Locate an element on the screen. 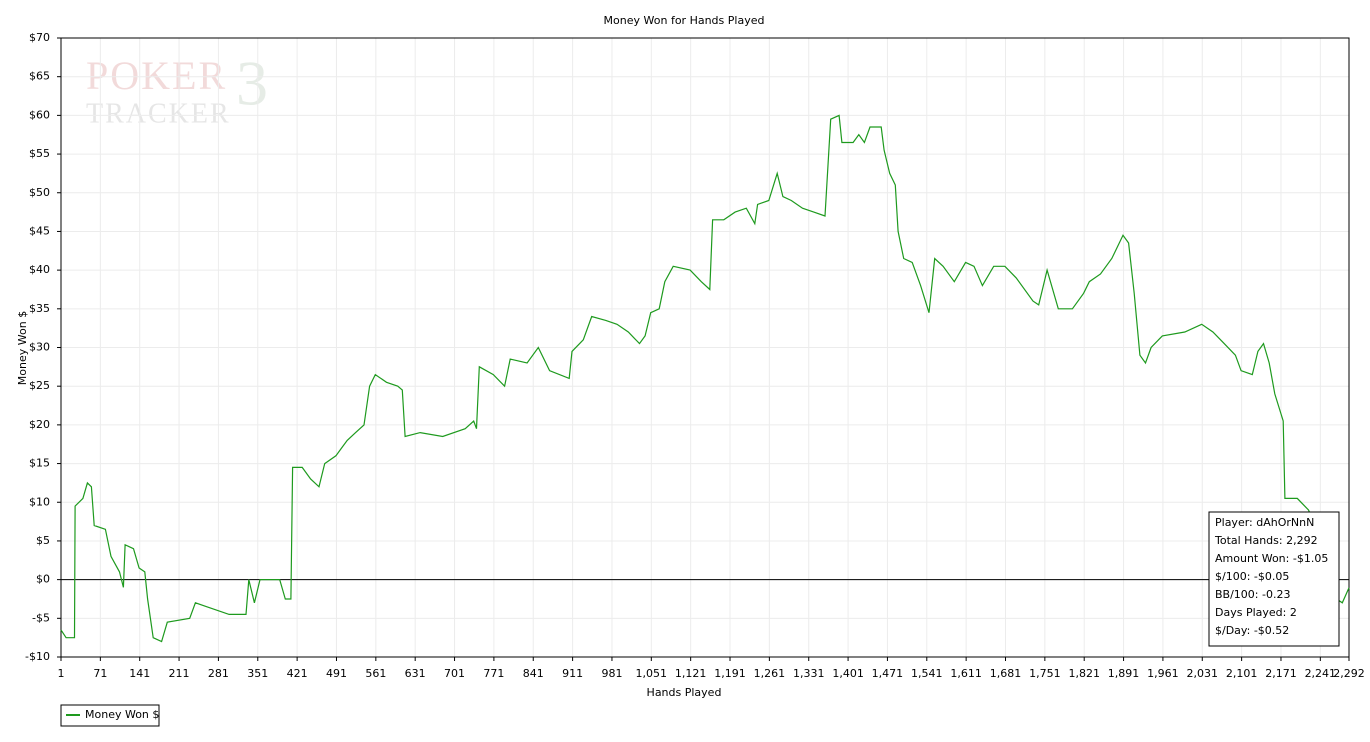 This screenshot has width=1370, height=742. x-tick-label: 421 is located at coordinates (297, 673).